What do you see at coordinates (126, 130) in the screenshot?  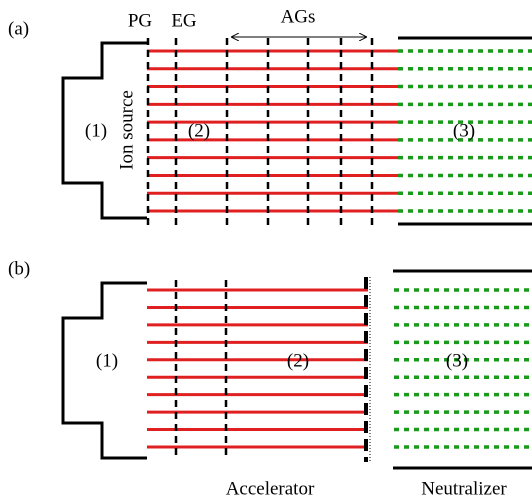 I see `ion-source-label: Ion source` at bounding box center [126, 130].